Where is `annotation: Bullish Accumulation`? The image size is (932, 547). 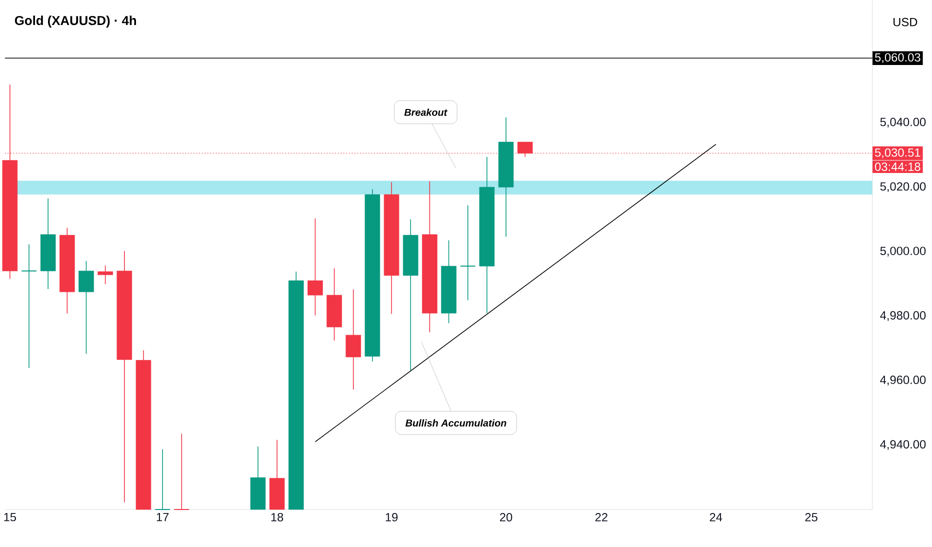 annotation: Bullish Accumulation is located at coordinates (456, 422).